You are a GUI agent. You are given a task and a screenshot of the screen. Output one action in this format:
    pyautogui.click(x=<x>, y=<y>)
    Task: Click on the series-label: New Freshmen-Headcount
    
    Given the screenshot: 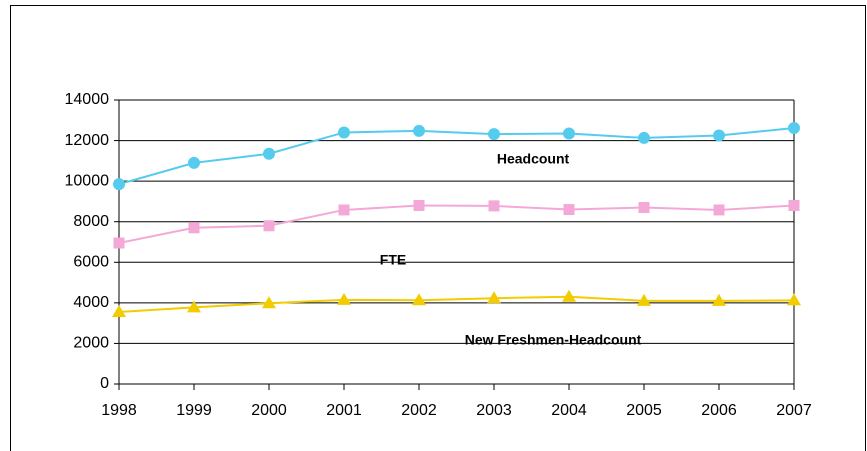 What is the action you would take?
    pyautogui.click(x=553, y=340)
    